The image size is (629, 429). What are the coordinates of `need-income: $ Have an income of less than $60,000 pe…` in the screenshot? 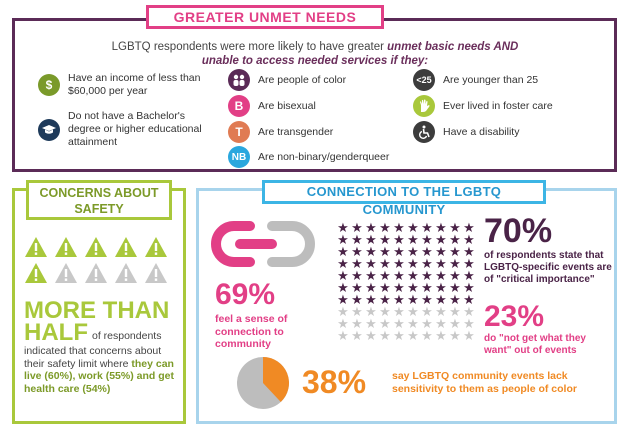 It's located at (125, 85).